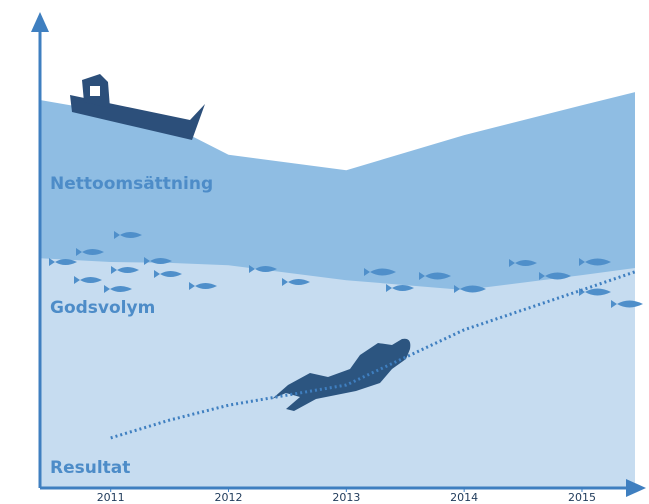 This screenshot has height=504, width=649. Describe the element at coordinates (111, 497) in the screenshot. I see `x-tick-label: 2011` at that location.